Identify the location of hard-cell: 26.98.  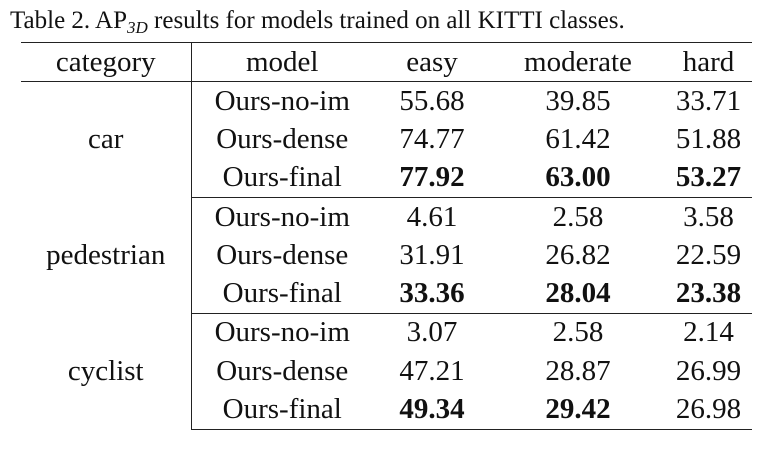
(708, 410).